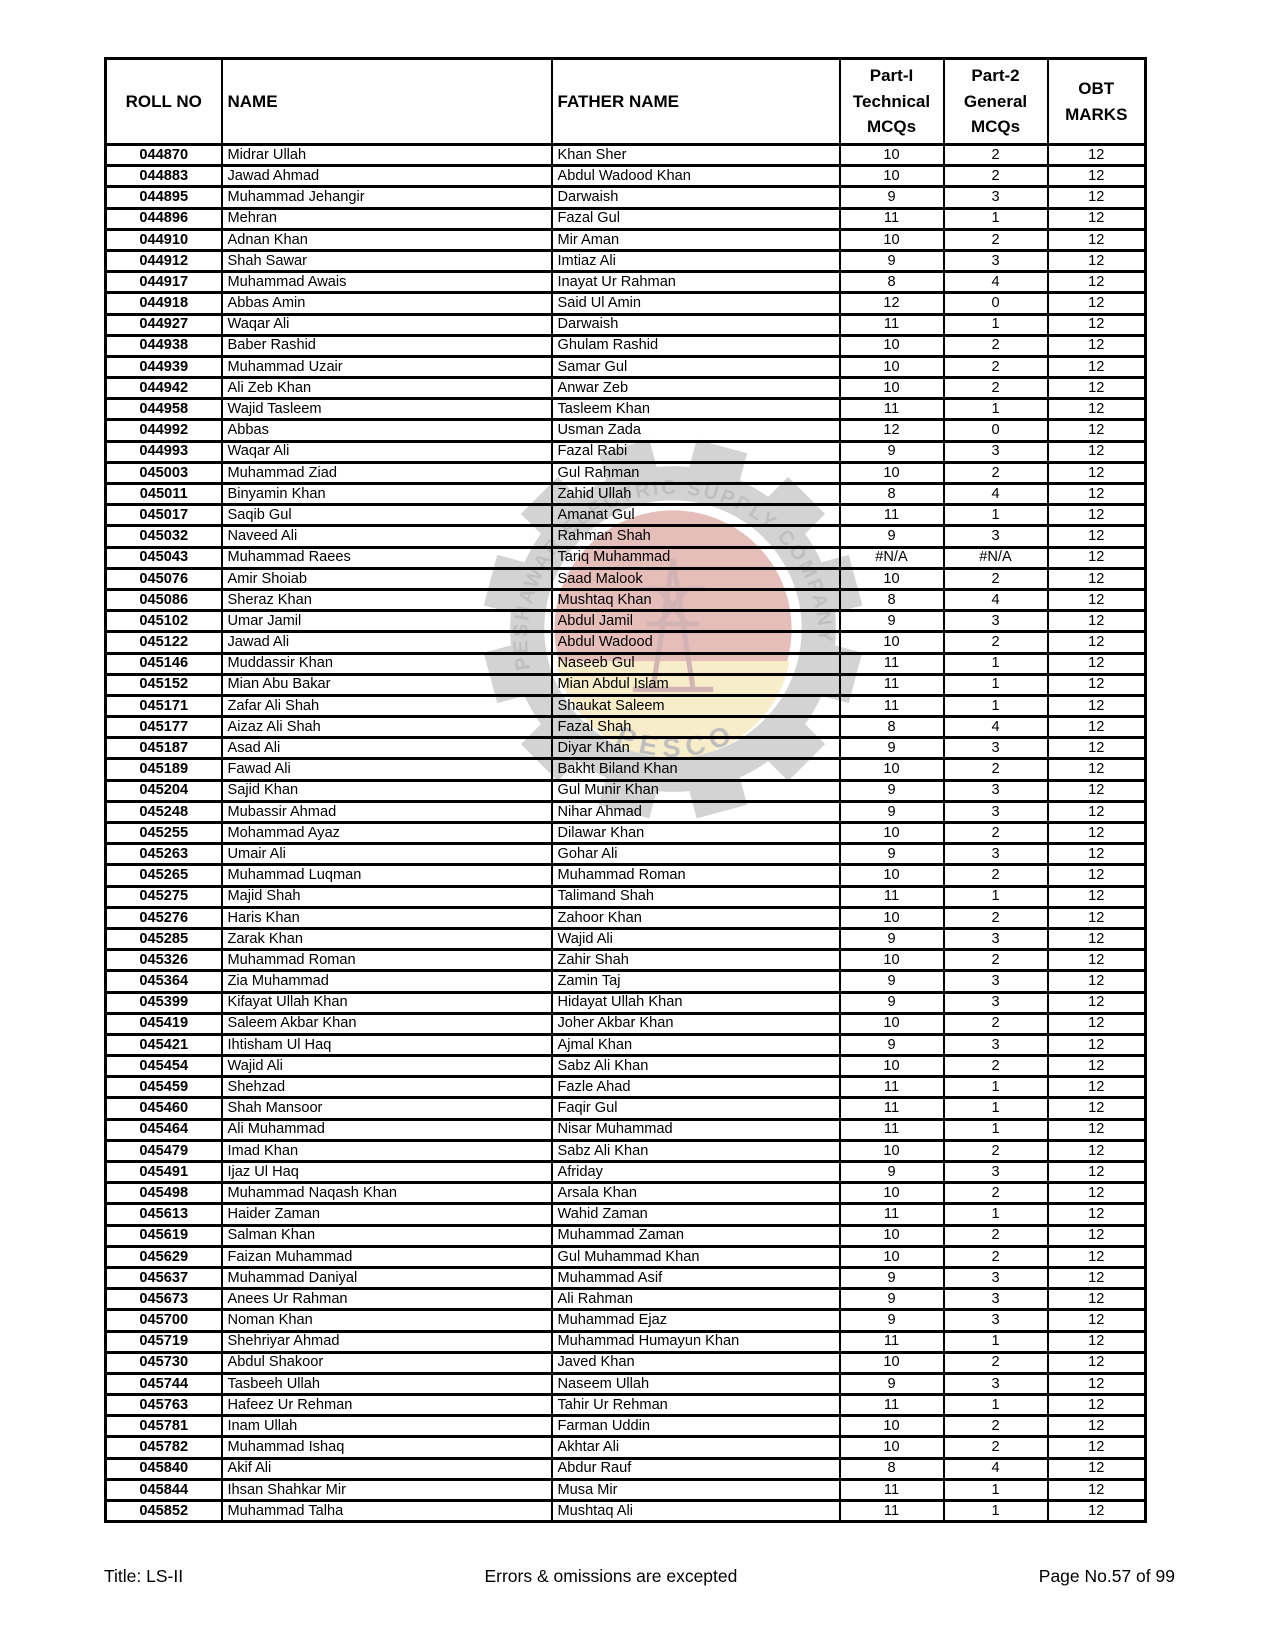 The width and height of the screenshot is (1275, 1650). I want to click on roll-no-cell: 045464, so click(163, 1129).